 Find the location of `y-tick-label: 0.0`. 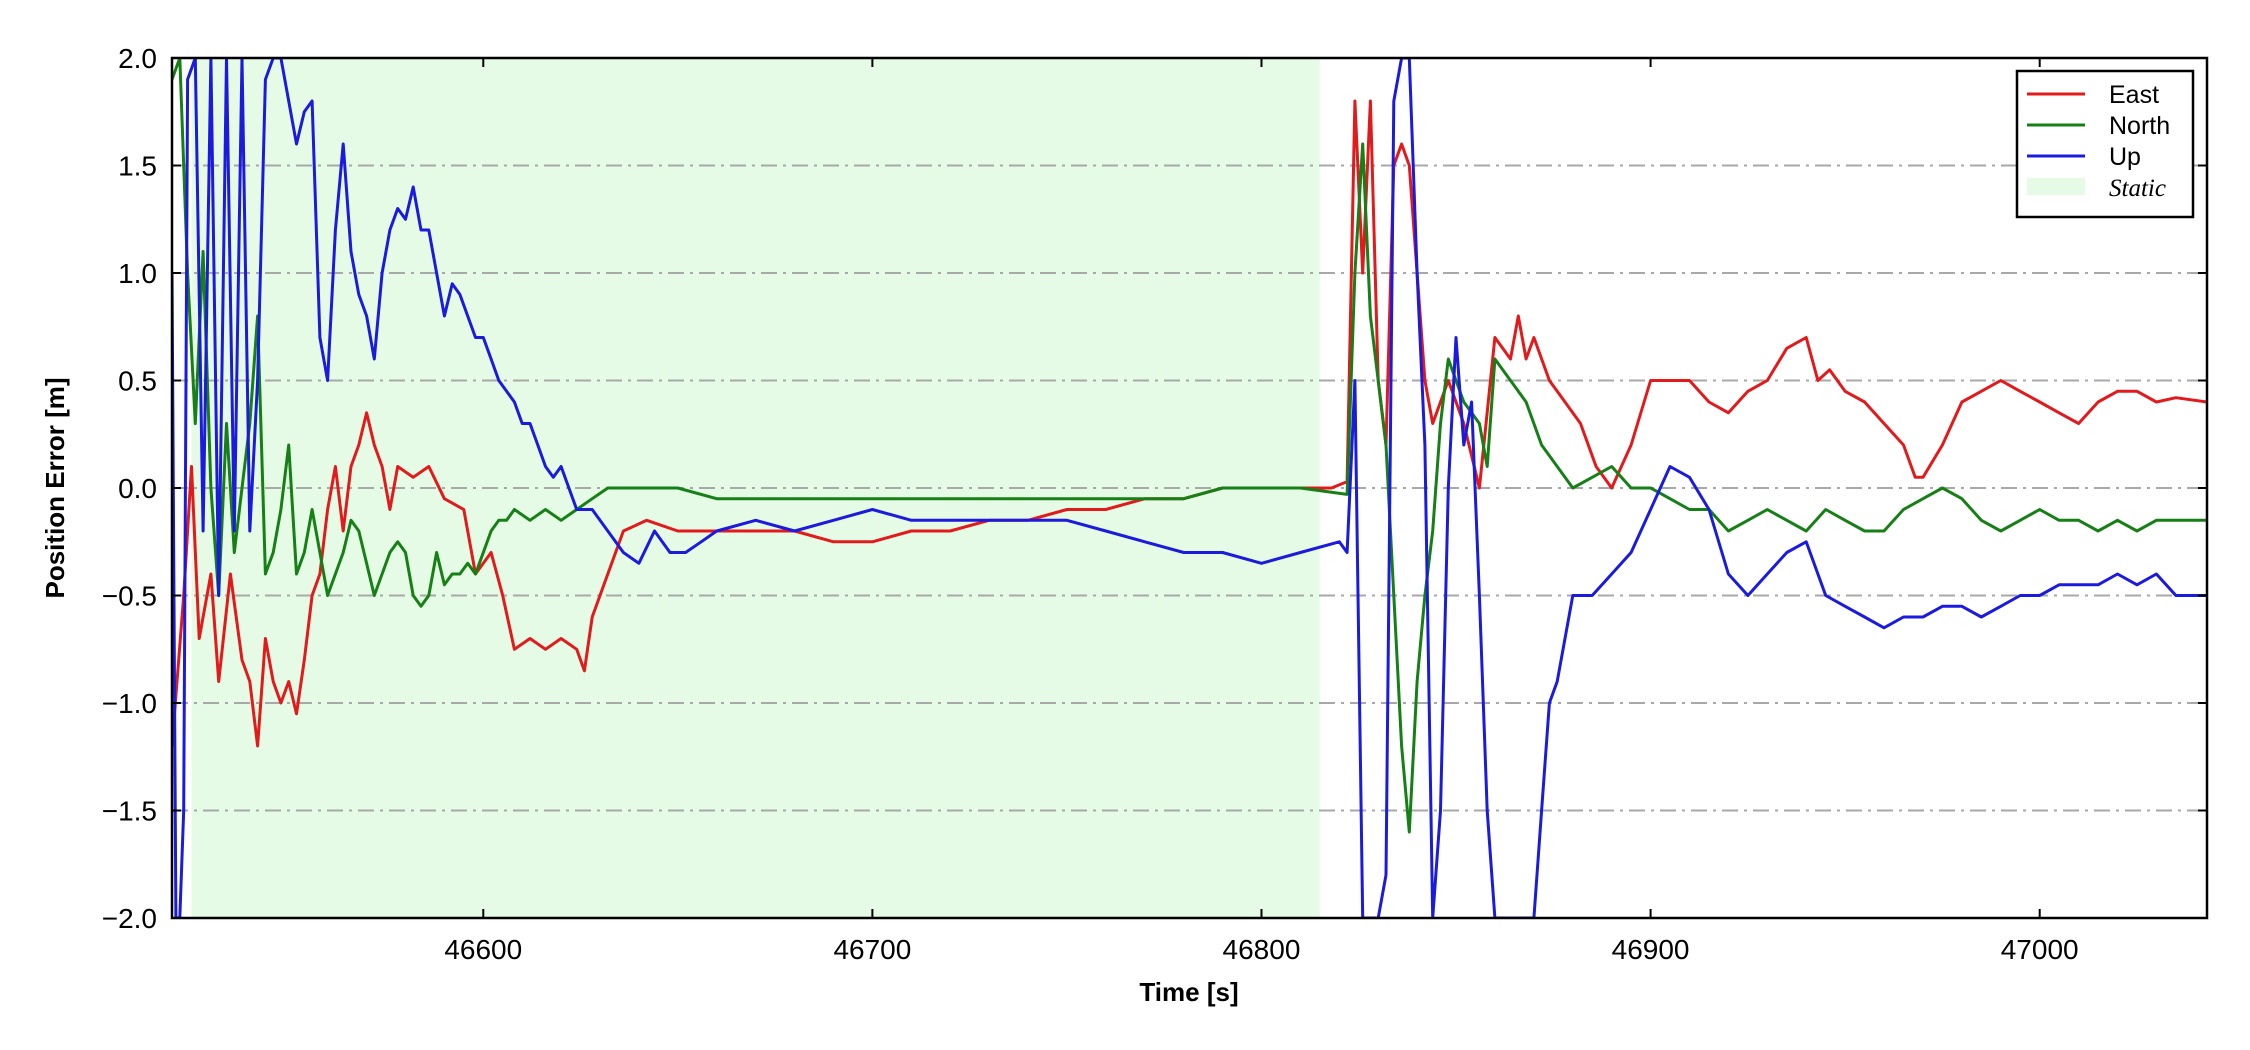

y-tick-label: 0.0 is located at coordinates (137, 488).